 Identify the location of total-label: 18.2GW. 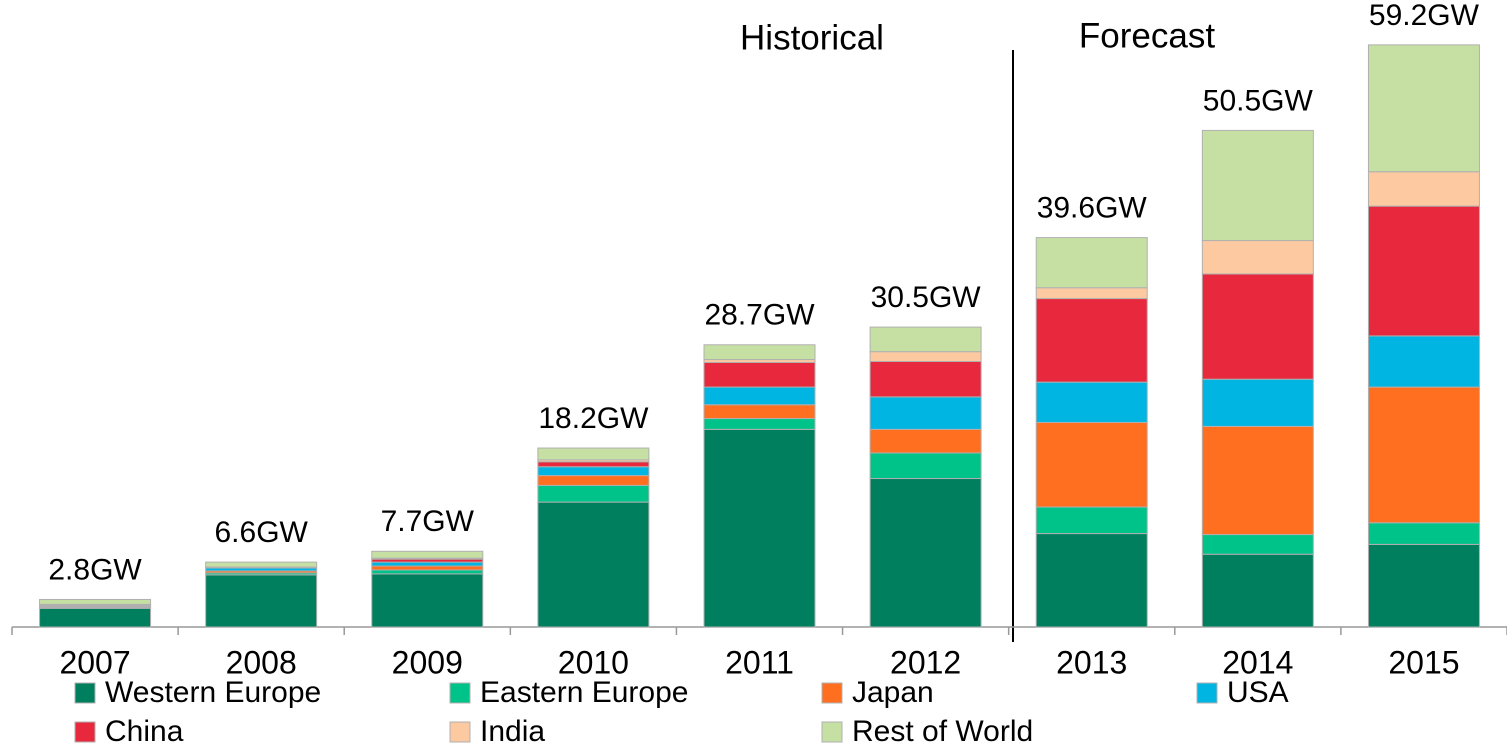
(593, 418).